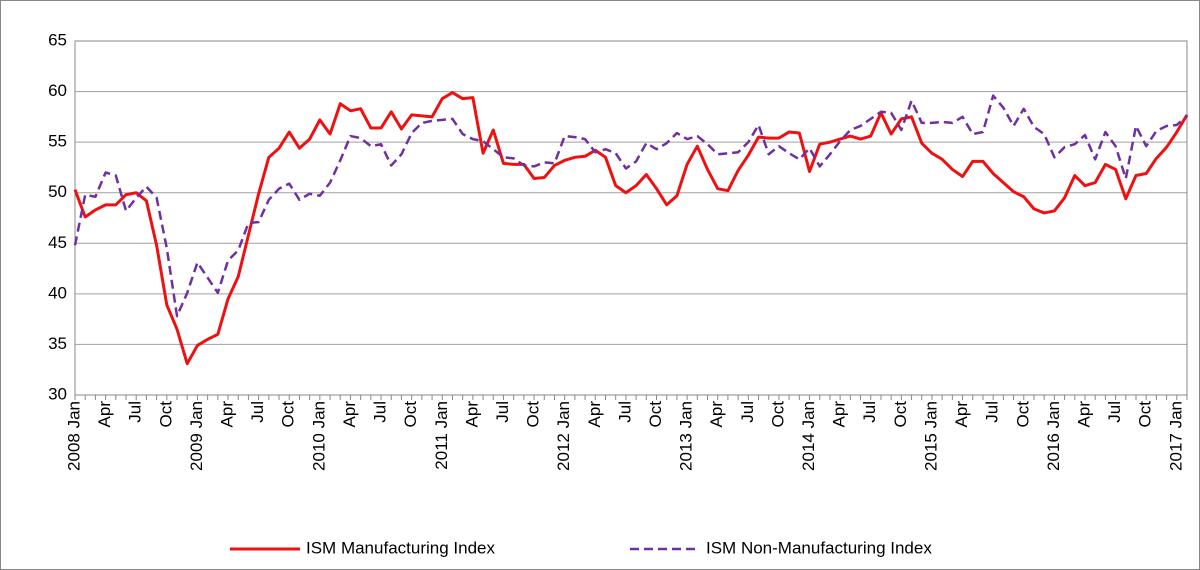 The image size is (1200, 570). I want to click on x-tick-label: 2013 Jan, so click(686, 436).